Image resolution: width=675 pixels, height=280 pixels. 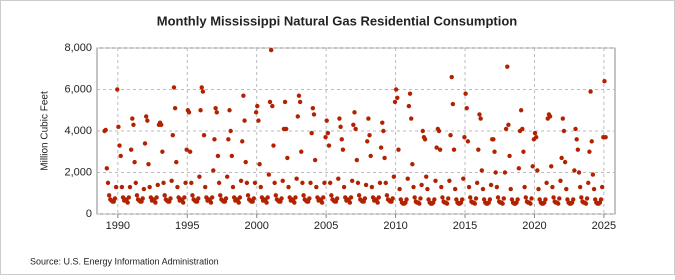 What do you see at coordinates (534, 226) in the screenshot?
I see `x-tick-label: 2020` at bounding box center [534, 226].